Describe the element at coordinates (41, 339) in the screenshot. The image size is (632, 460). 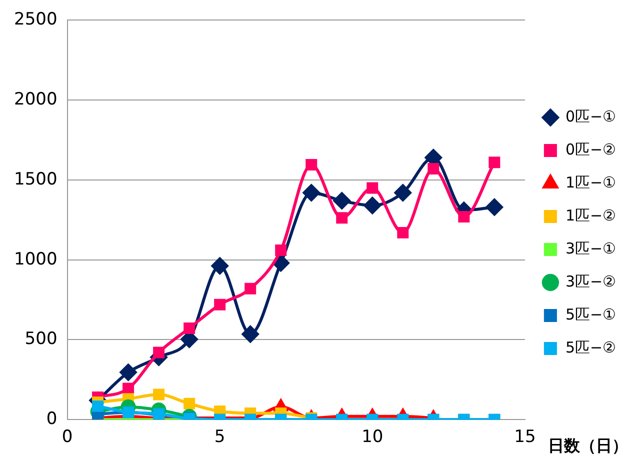
I see `y-tick-label: 500` at that location.